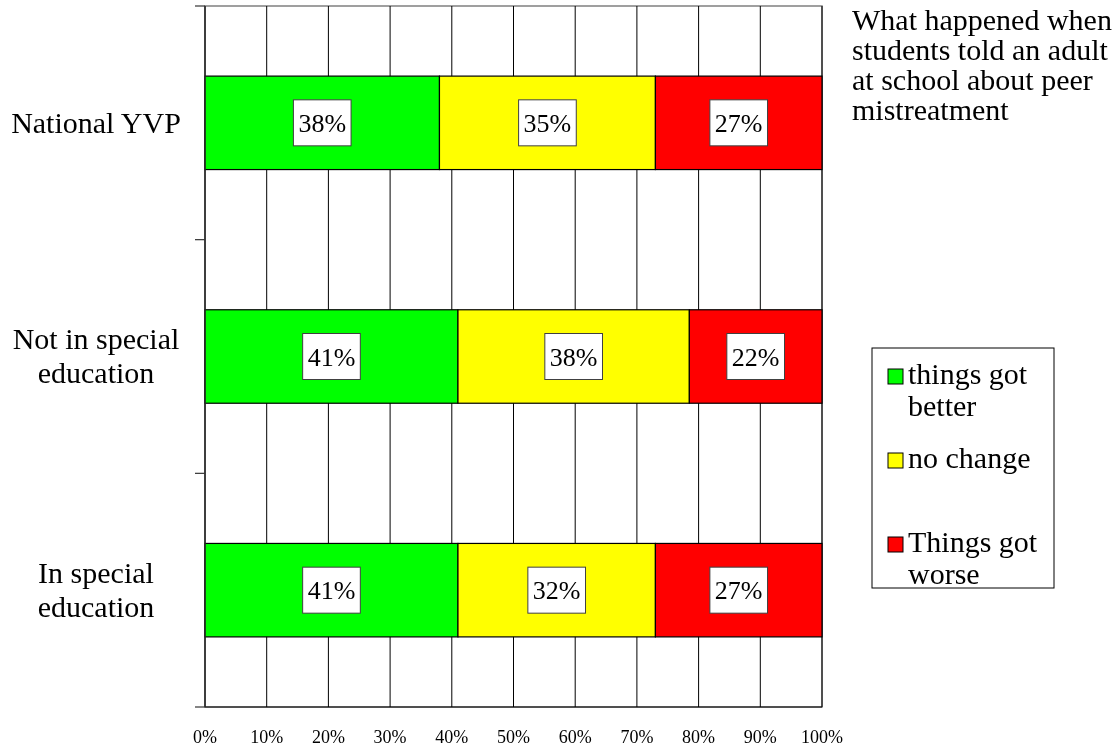 Image resolution: width=1119 pixels, height=750 pixels. I want to click on y-tick-label: National YVP, so click(96, 122).